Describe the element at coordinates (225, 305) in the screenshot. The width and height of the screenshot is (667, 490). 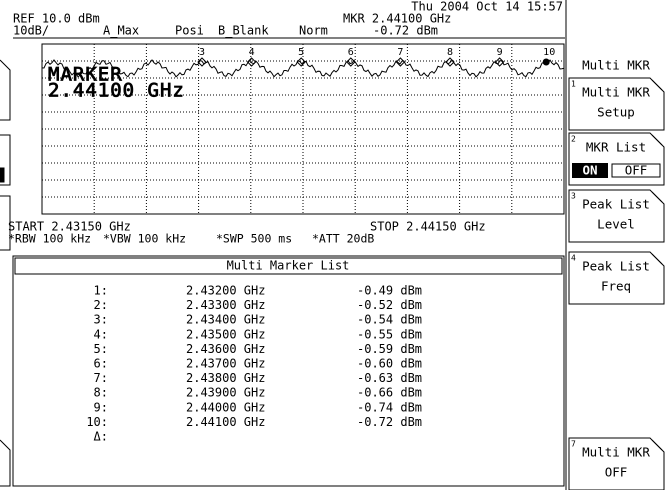
I see `marker-freq: 2.43300 GHz` at that location.